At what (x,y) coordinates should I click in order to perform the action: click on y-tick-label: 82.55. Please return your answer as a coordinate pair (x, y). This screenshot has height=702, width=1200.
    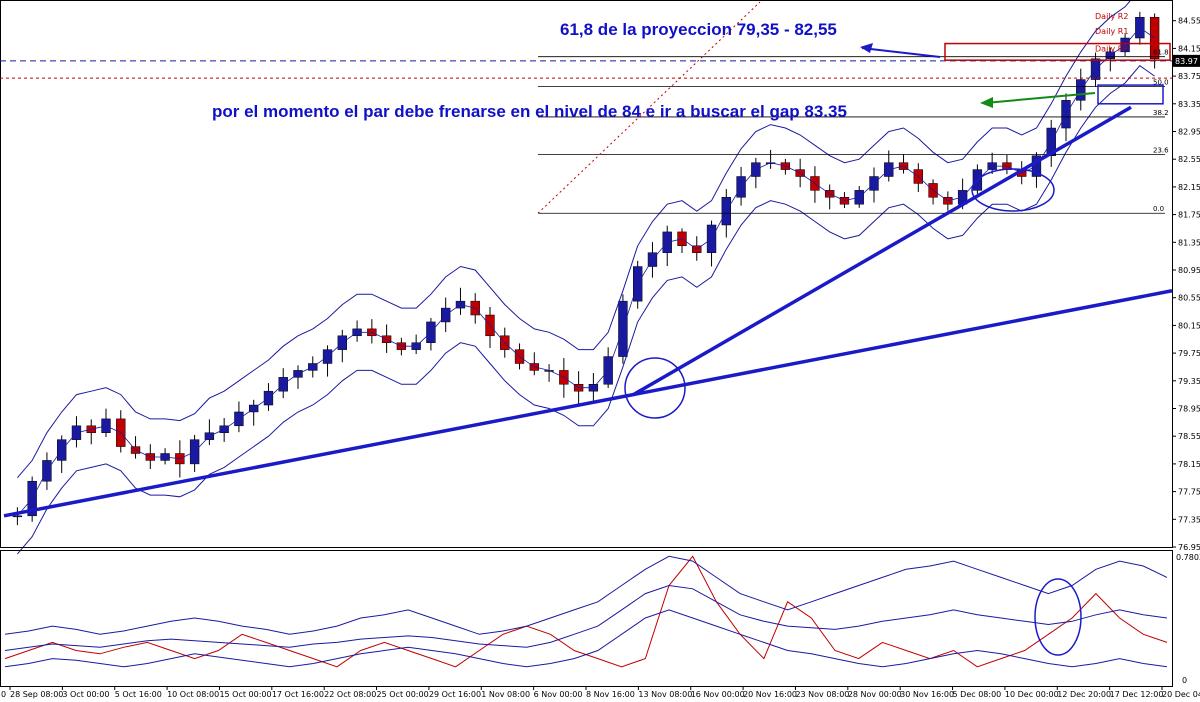
    Looking at the image, I should click on (1189, 159).